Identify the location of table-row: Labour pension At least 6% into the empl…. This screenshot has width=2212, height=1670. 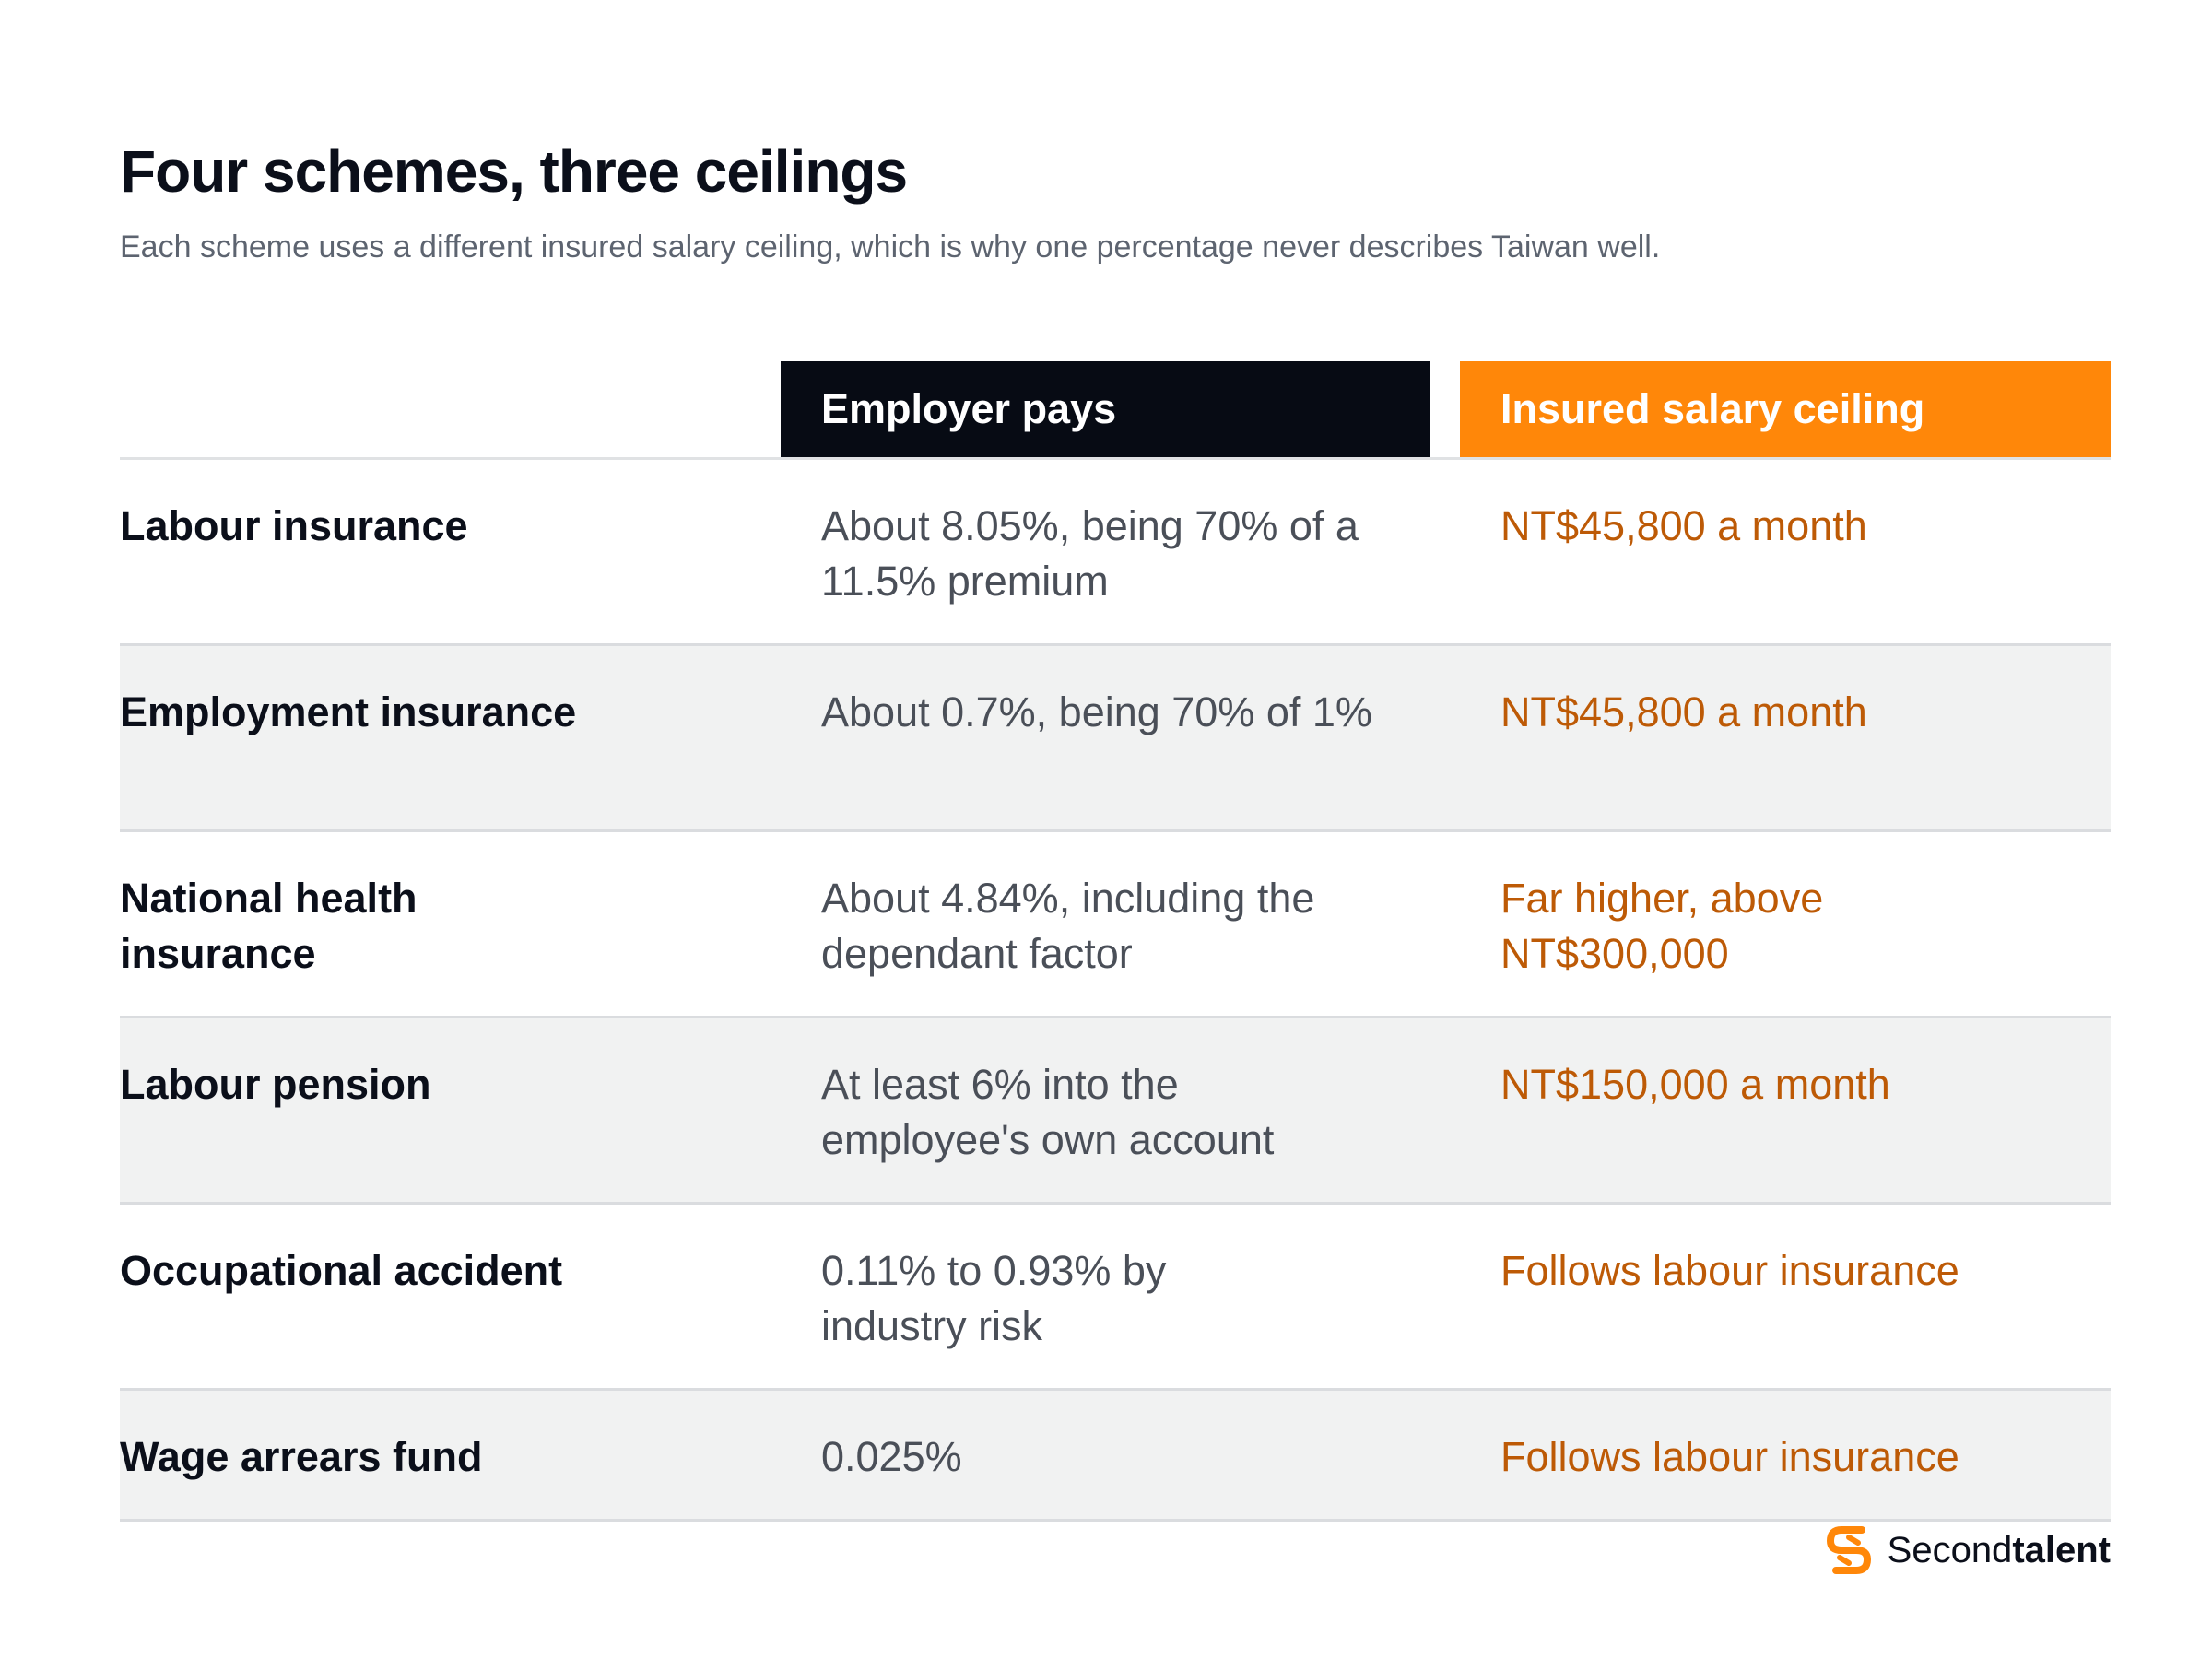
(1115, 1112).